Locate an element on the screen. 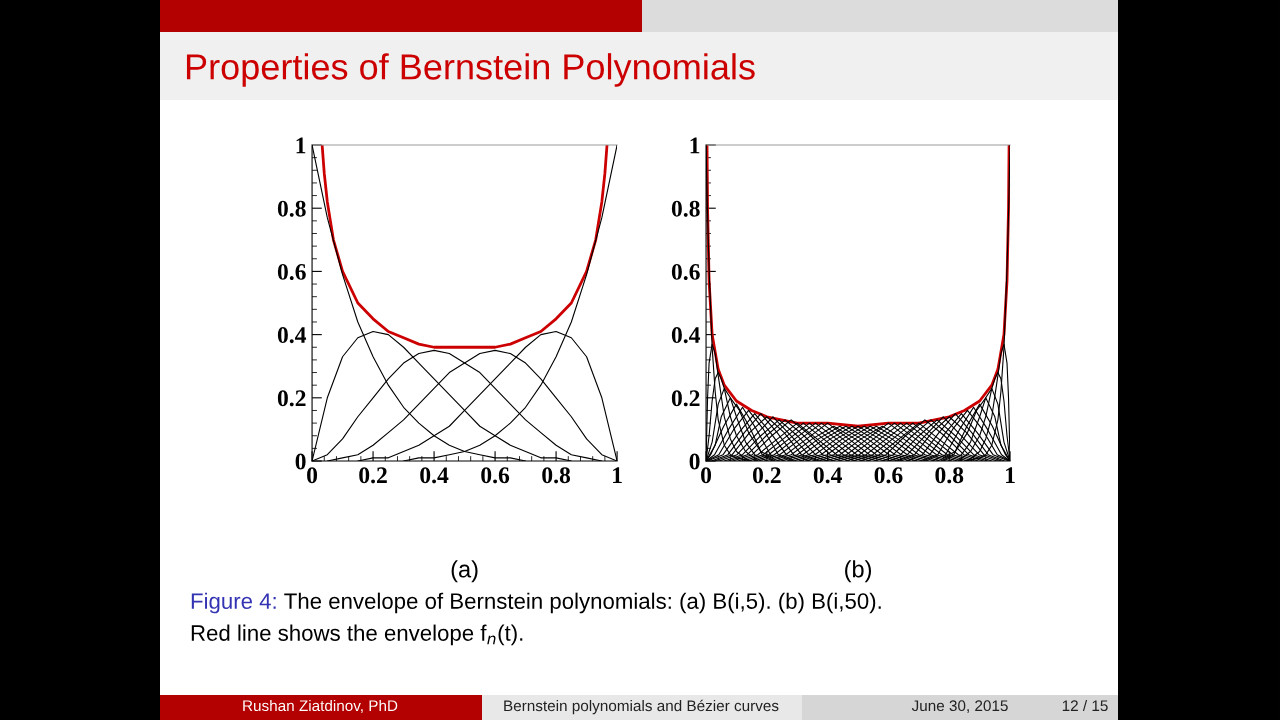 This screenshot has height=720, width=1280. text: Rushan Ziatdinov, PhD is located at coordinates (320, 706).